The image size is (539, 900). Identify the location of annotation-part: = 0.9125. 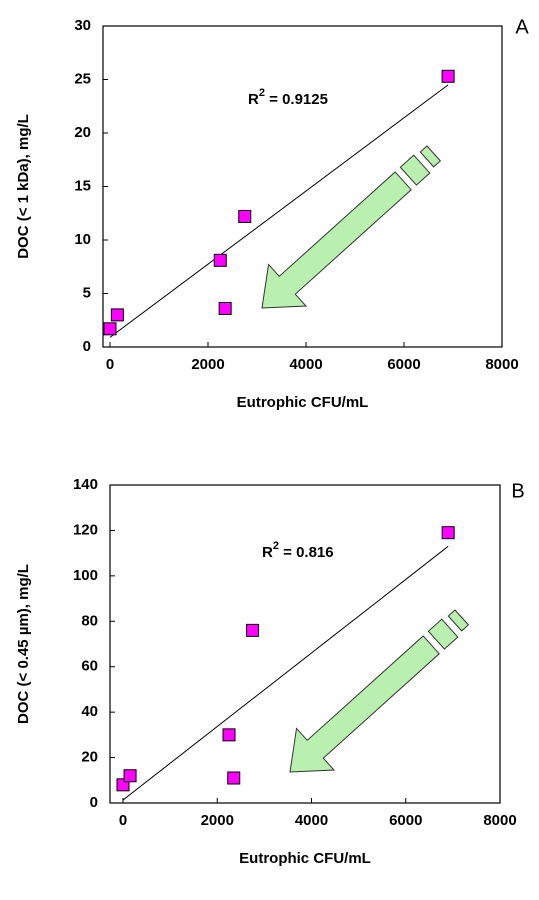
(296, 99).